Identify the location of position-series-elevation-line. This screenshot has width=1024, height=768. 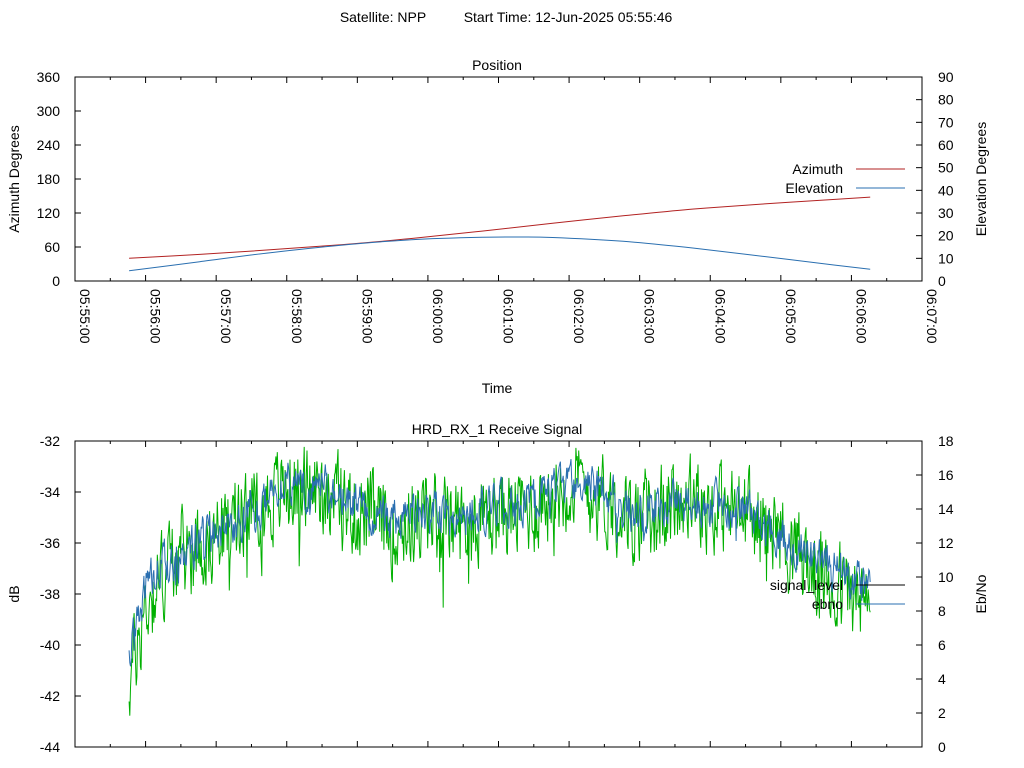
(500, 254).